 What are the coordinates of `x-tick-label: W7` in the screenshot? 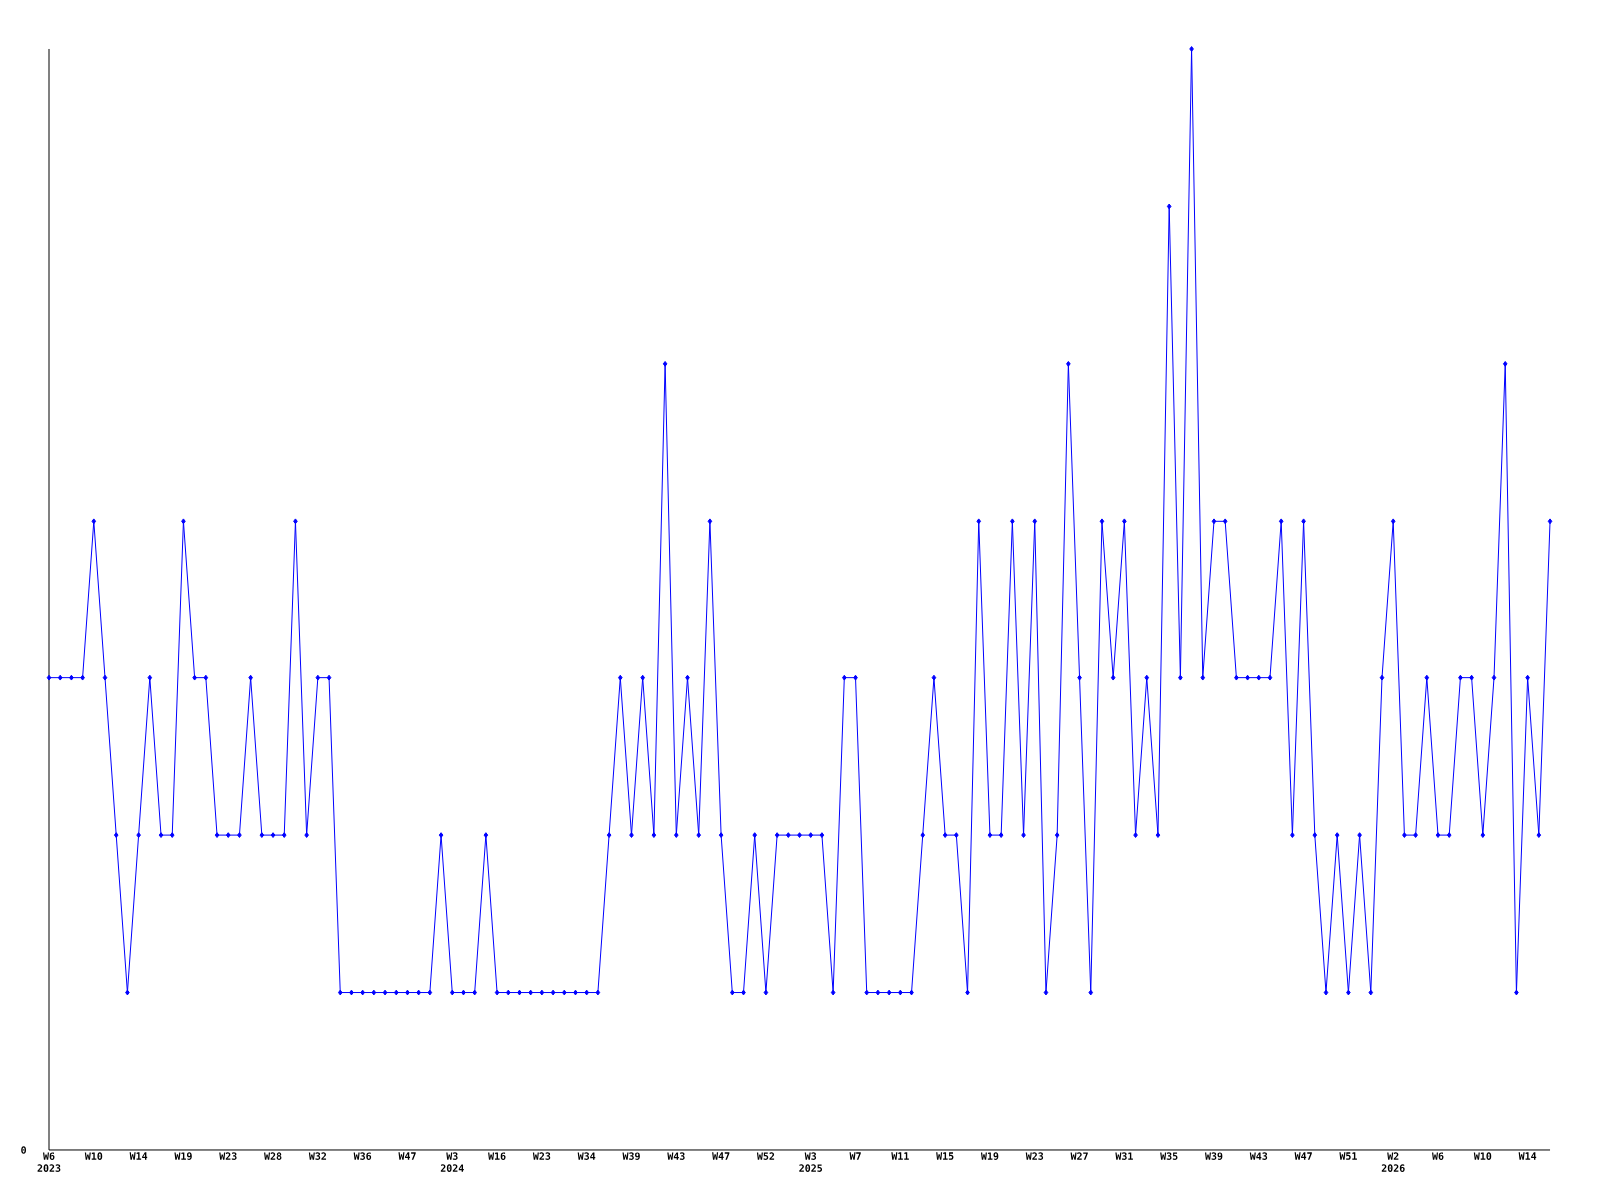 It's located at (855, 1156).